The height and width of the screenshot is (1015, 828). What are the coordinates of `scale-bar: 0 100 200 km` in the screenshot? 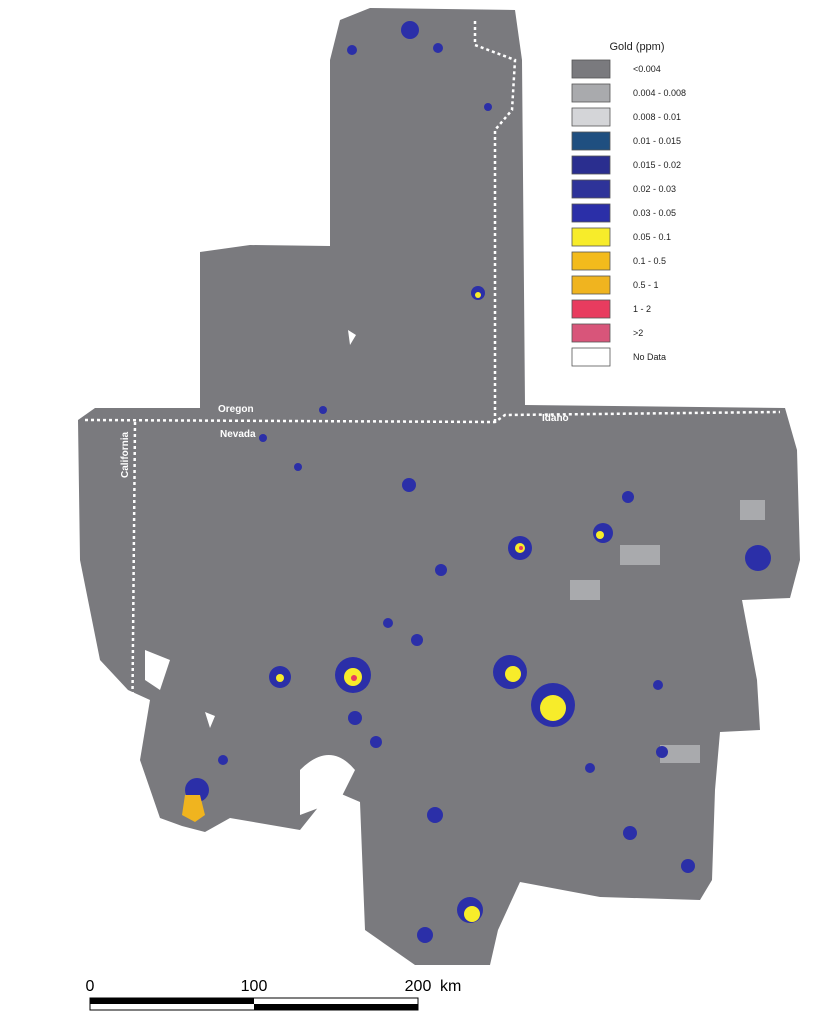 It's located at (273, 994).